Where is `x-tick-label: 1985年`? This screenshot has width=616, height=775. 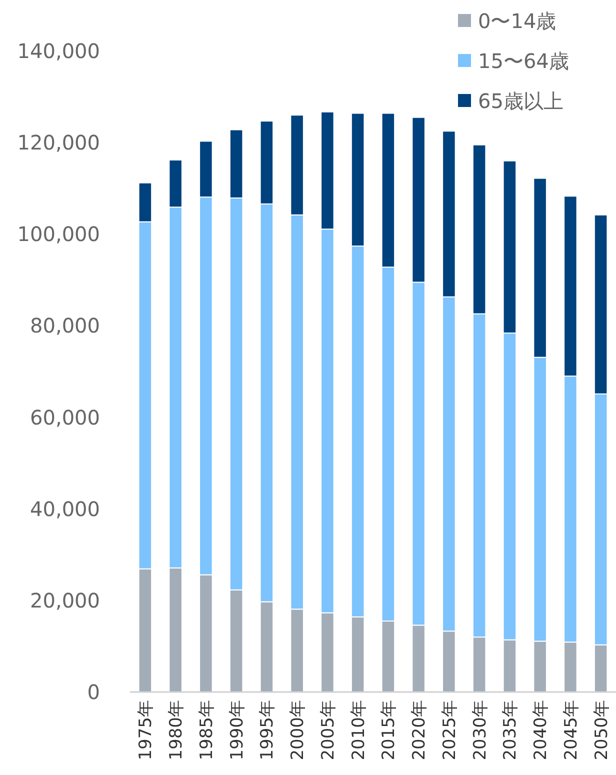 x-tick-label: 1985年 is located at coordinates (206, 730).